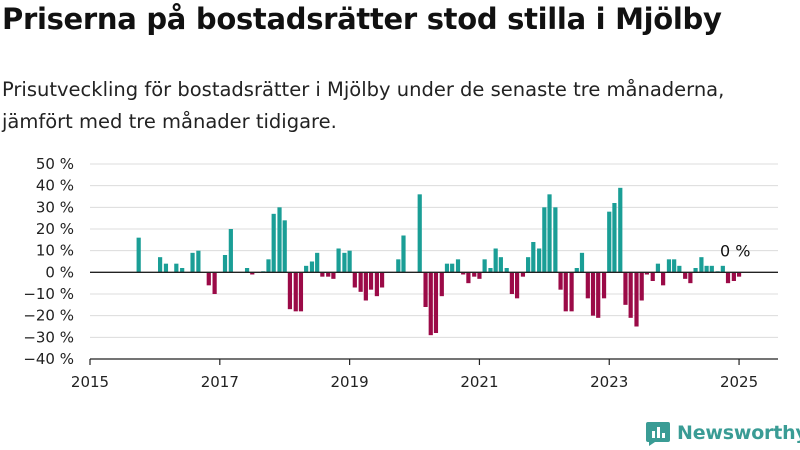 The height and width of the screenshot is (450, 800). Describe the element at coordinates (48, 337) in the screenshot. I see `y-tick-label: −30 %` at that location.